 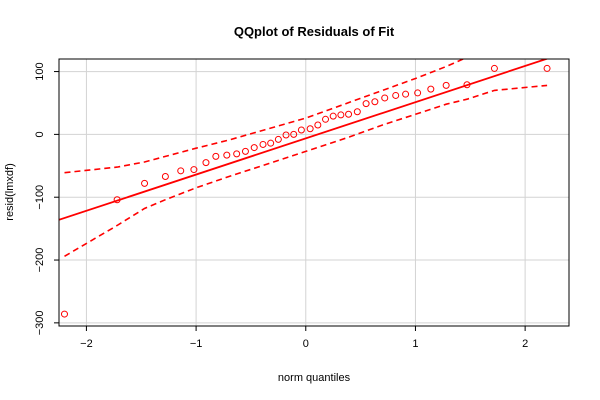 What do you see at coordinates (40, 260) in the screenshot?
I see `y-tick-label: −200` at bounding box center [40, 260].